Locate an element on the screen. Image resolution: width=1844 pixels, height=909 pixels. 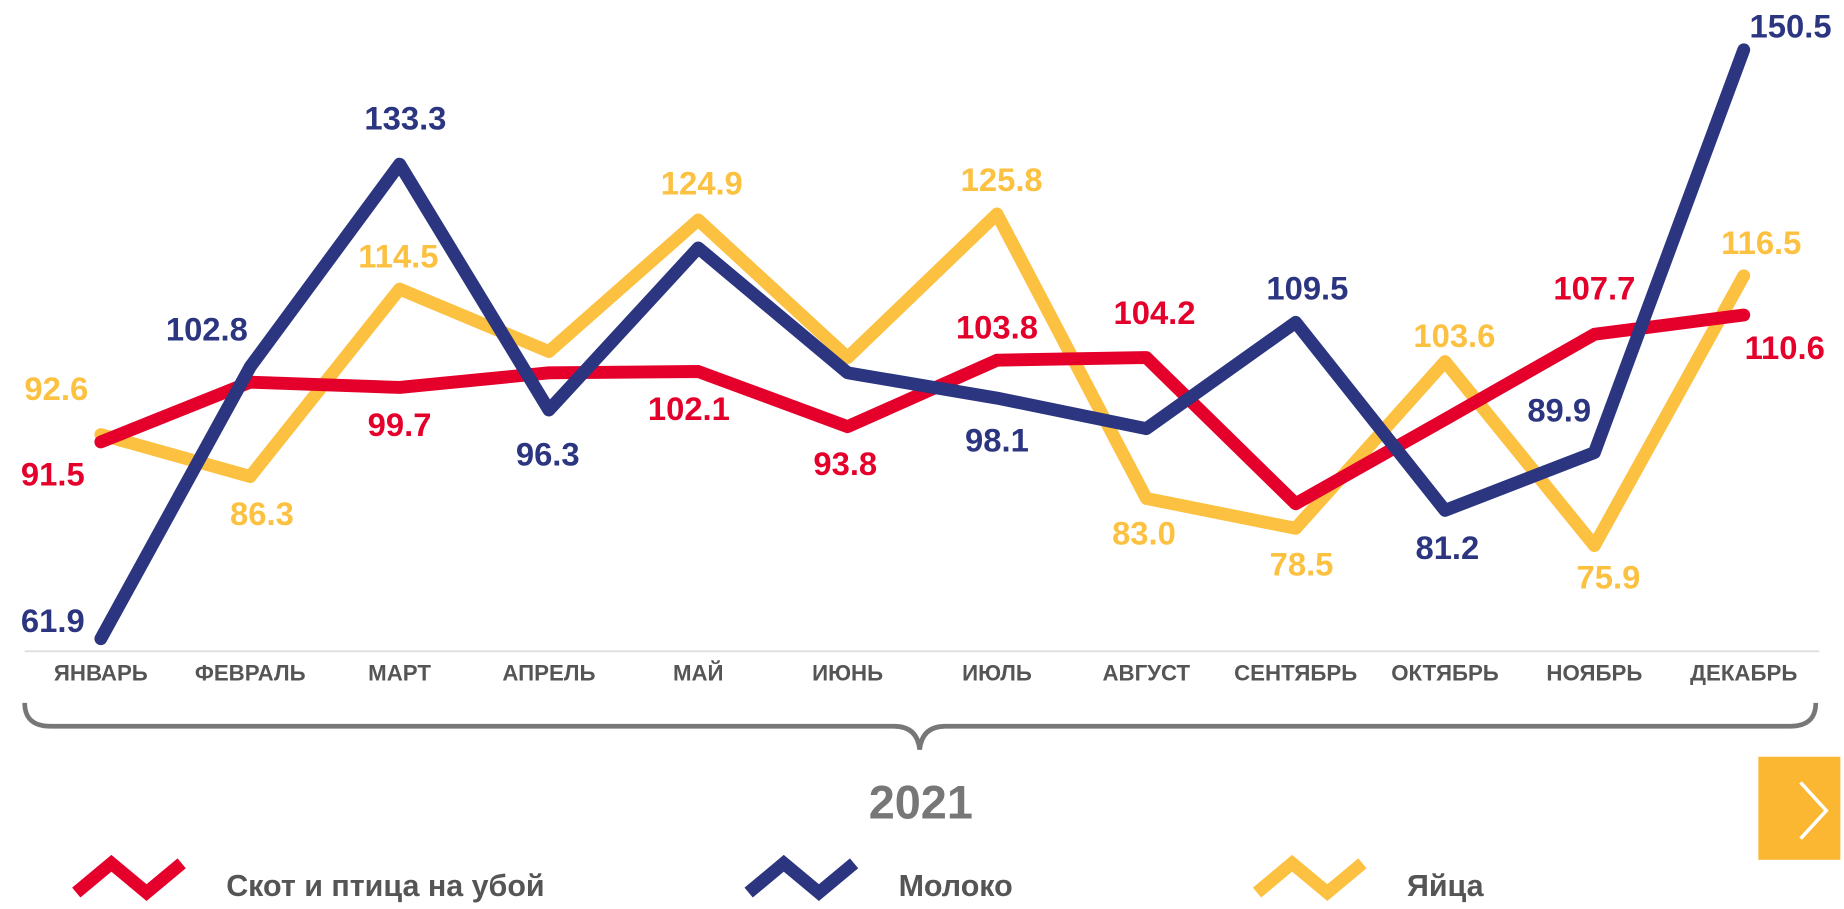
legend-label: Скот и птица на убой is located at coordinates (385, 886).